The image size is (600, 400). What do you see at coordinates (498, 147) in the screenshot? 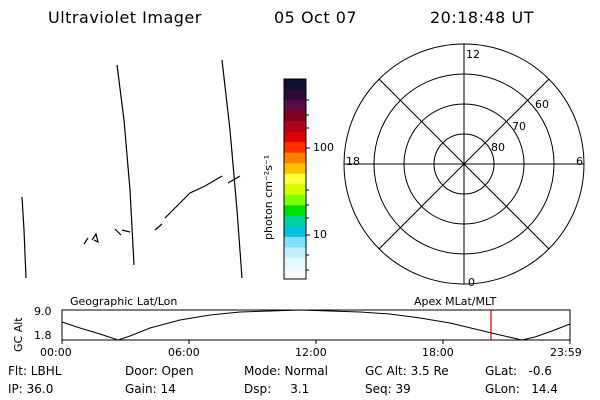
I see `lat-label-80: 80` at bounding box center [498, 147].